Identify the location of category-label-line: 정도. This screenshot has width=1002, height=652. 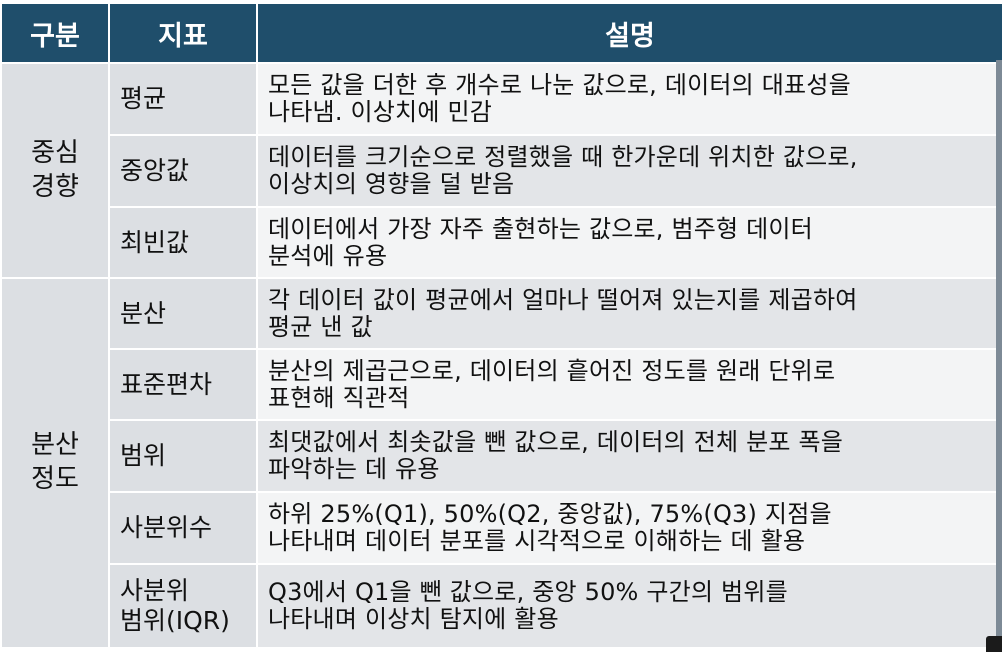
(55, 479).